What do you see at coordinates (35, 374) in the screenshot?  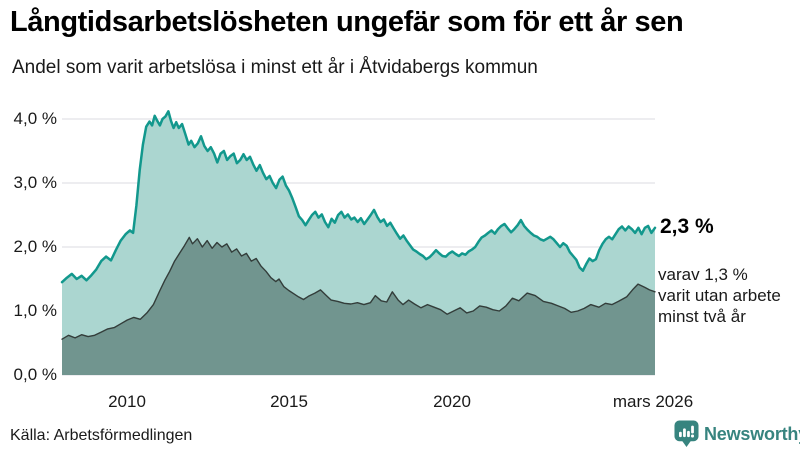 I see `y-axis-tick-label: 0,0 %` at bounding box center [35, 374].